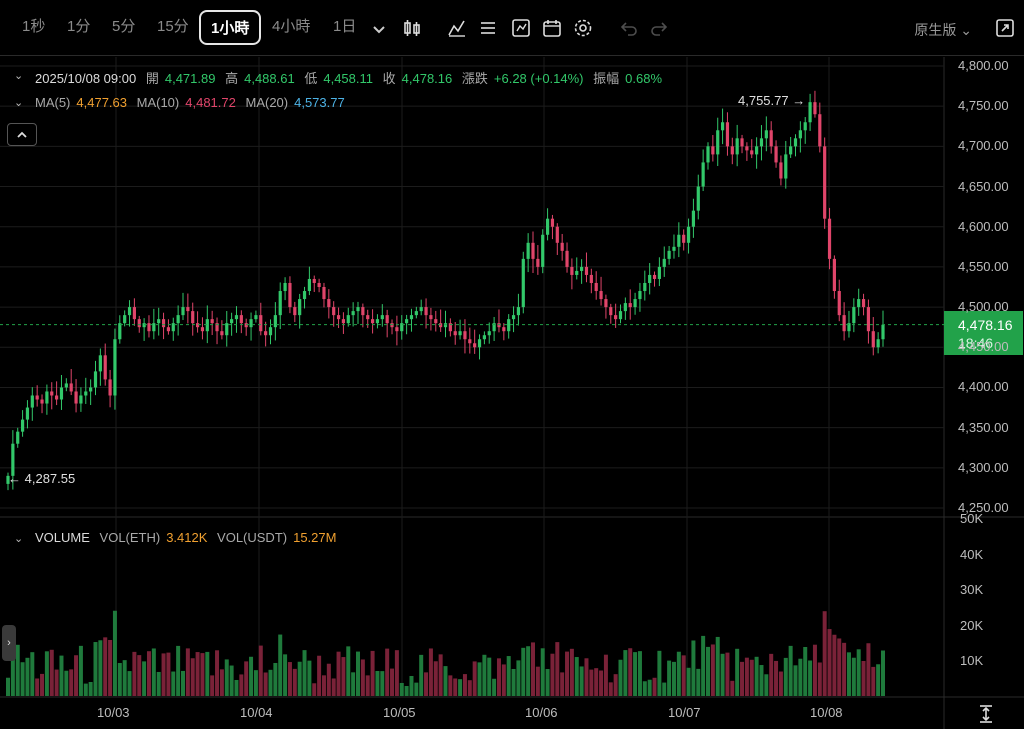  I want to click on gear-icon, so click(583, 28).